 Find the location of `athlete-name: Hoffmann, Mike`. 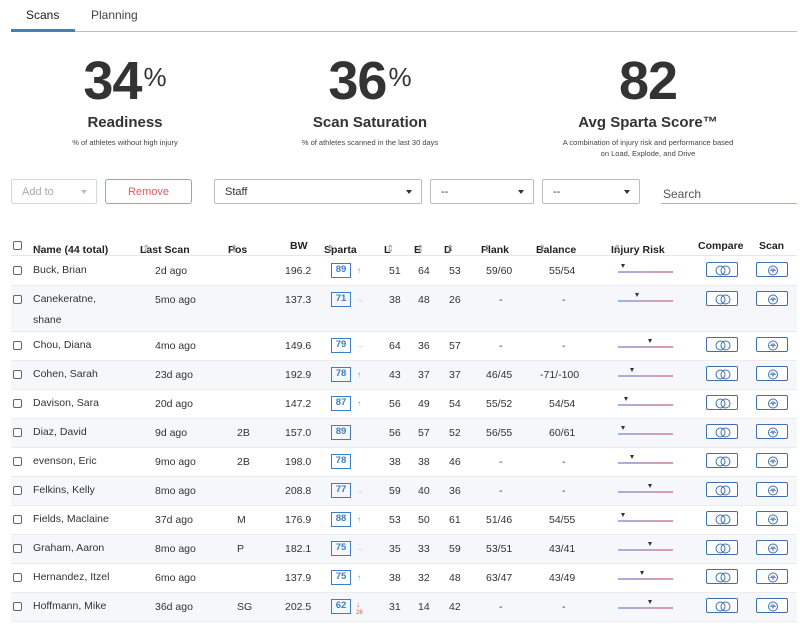

athlete-name: Hoffmann, Mike is located at coordinates (70, 606).